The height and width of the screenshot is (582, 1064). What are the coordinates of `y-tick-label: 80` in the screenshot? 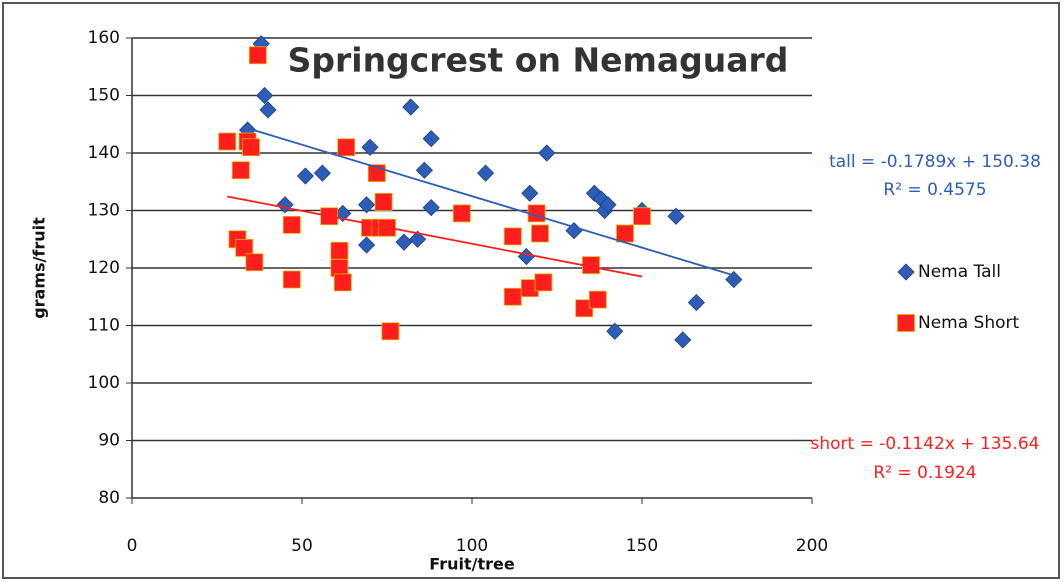 It's located at (109, 498).